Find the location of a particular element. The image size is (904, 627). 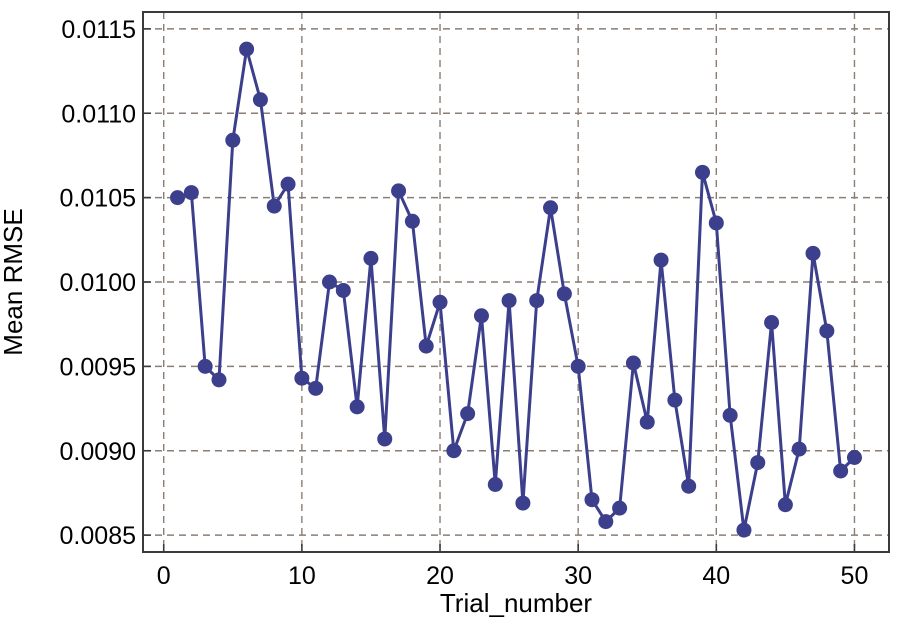

x-axis-label: Trial_number is located at coordinates (516, 603).